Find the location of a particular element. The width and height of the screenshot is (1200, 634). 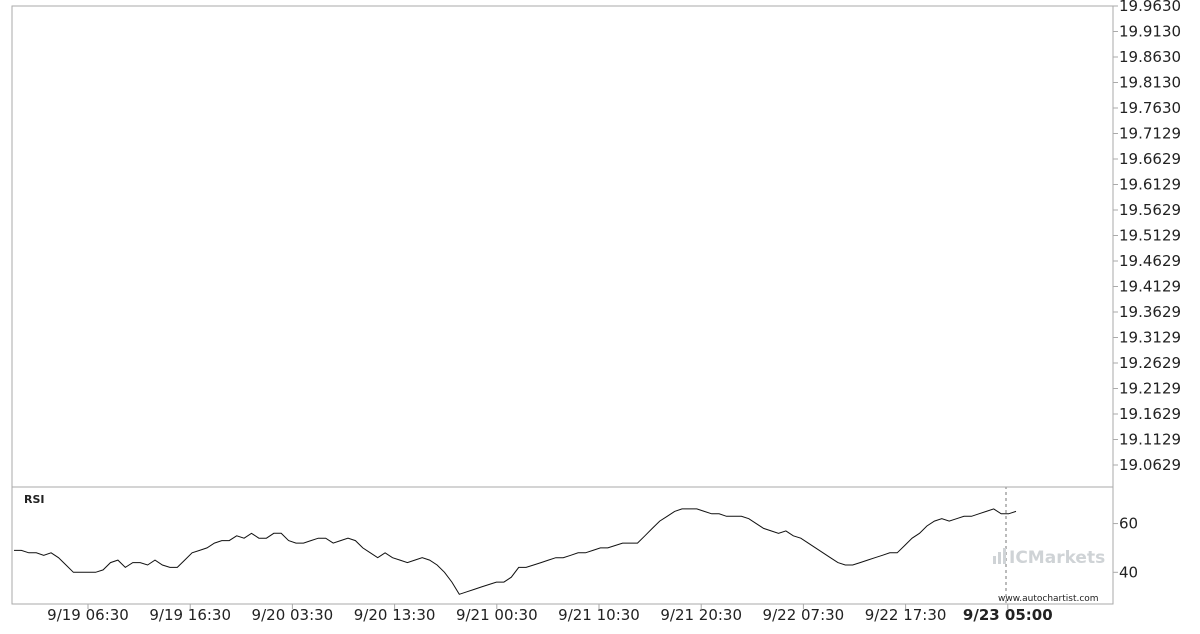

price-y-tick-label: 19.5129 is located at coordinates (1150, 236).